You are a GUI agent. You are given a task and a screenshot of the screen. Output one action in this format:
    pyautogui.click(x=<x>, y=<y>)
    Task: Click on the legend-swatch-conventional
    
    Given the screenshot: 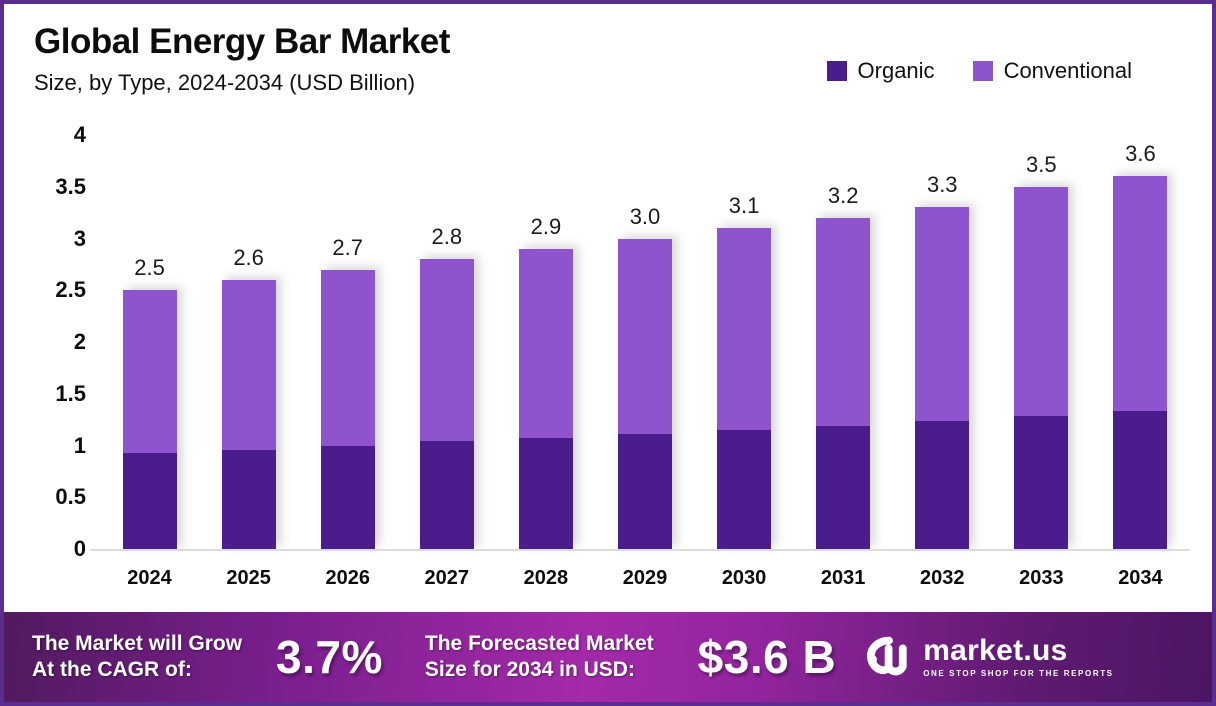 What is the action you would take?
    pyautogui.click(x=982, y=71)
    